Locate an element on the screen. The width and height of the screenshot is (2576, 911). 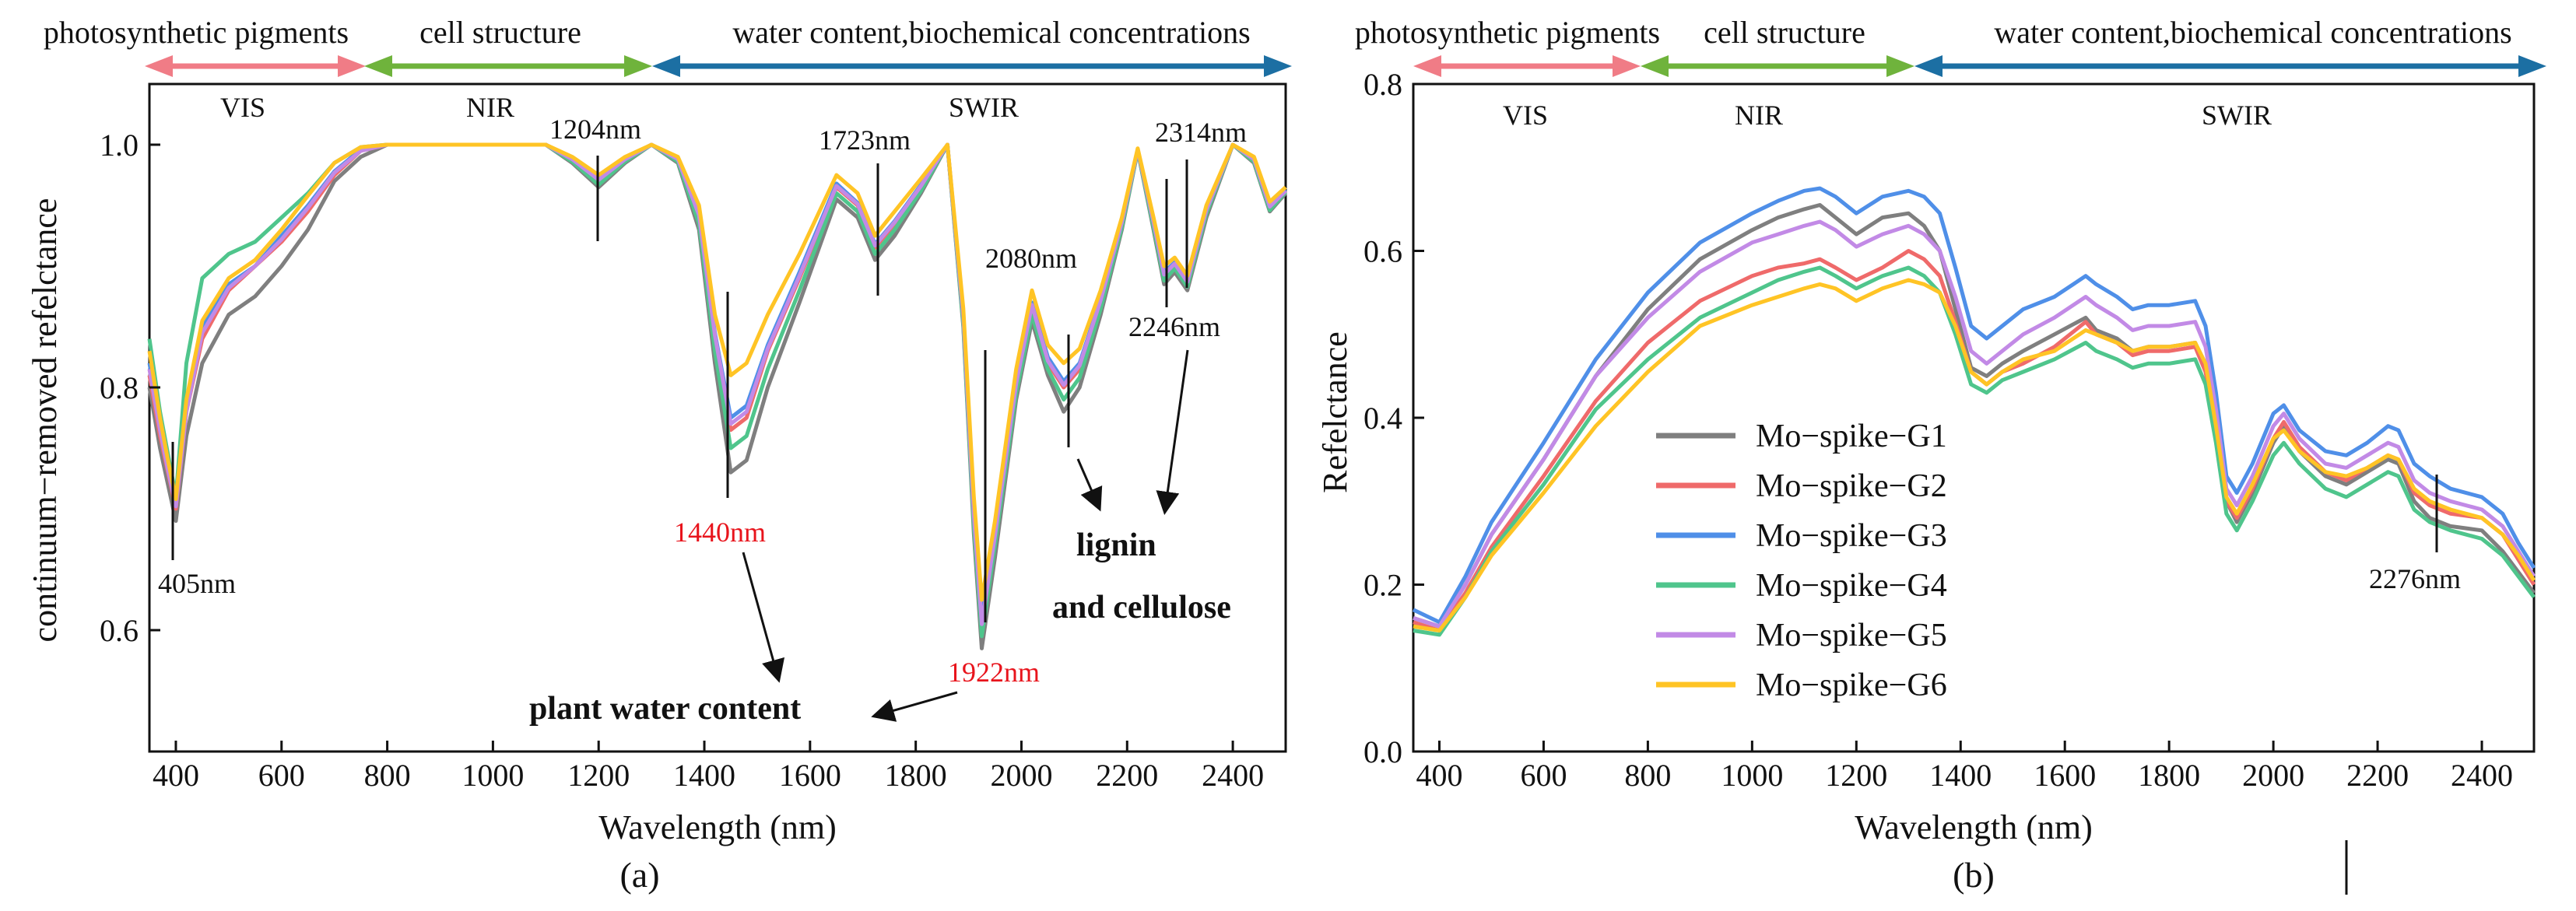
legend-label: Mo−spike−G5 is located at coordinates (1852, 635).